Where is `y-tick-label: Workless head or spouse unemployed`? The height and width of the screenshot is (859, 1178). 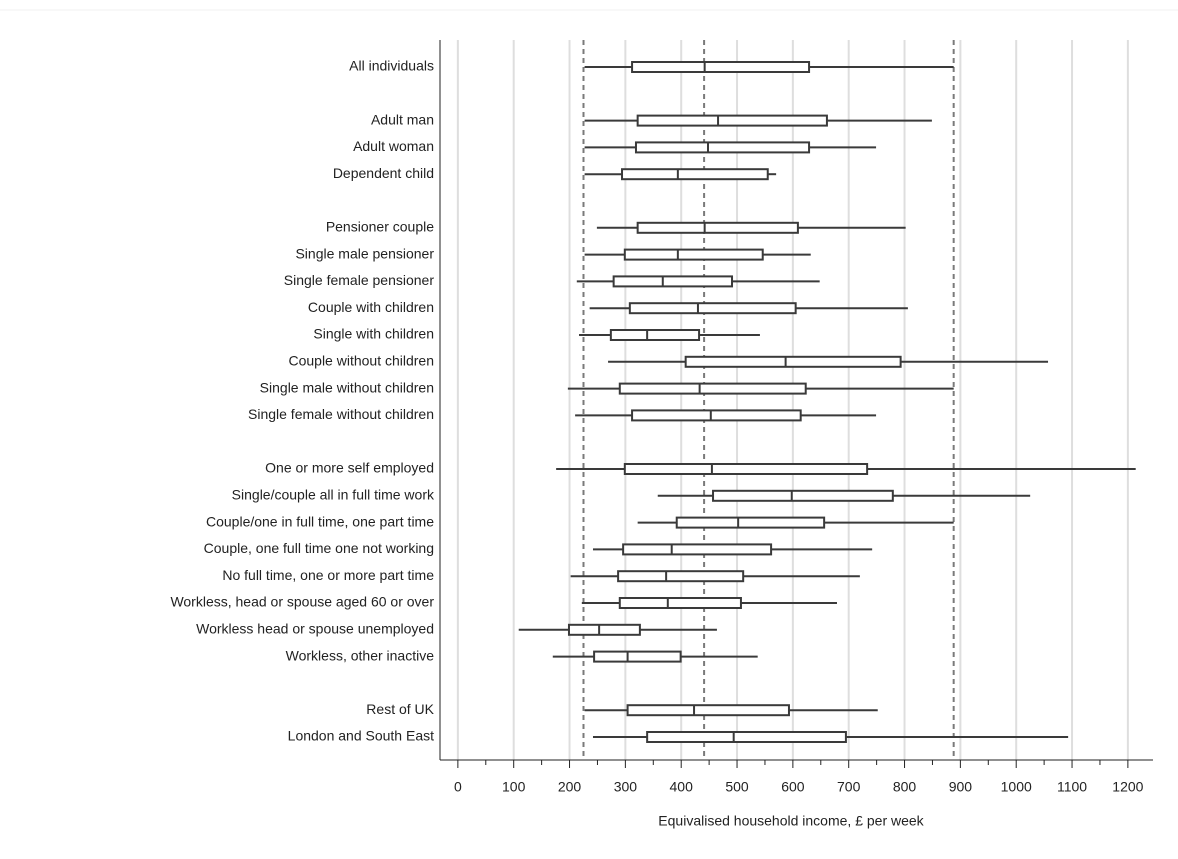
y-tick-label: Workless head or spouse unemployed is located at coordinates (315, 629).